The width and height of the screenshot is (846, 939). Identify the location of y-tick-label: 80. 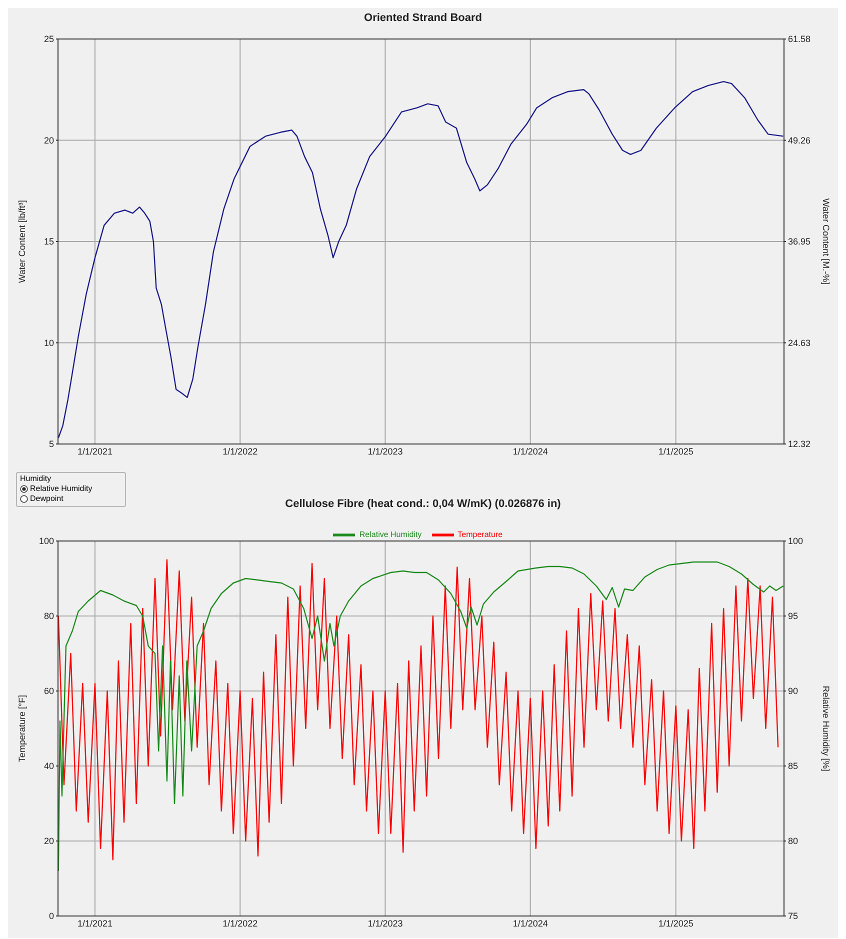
(49, 616).